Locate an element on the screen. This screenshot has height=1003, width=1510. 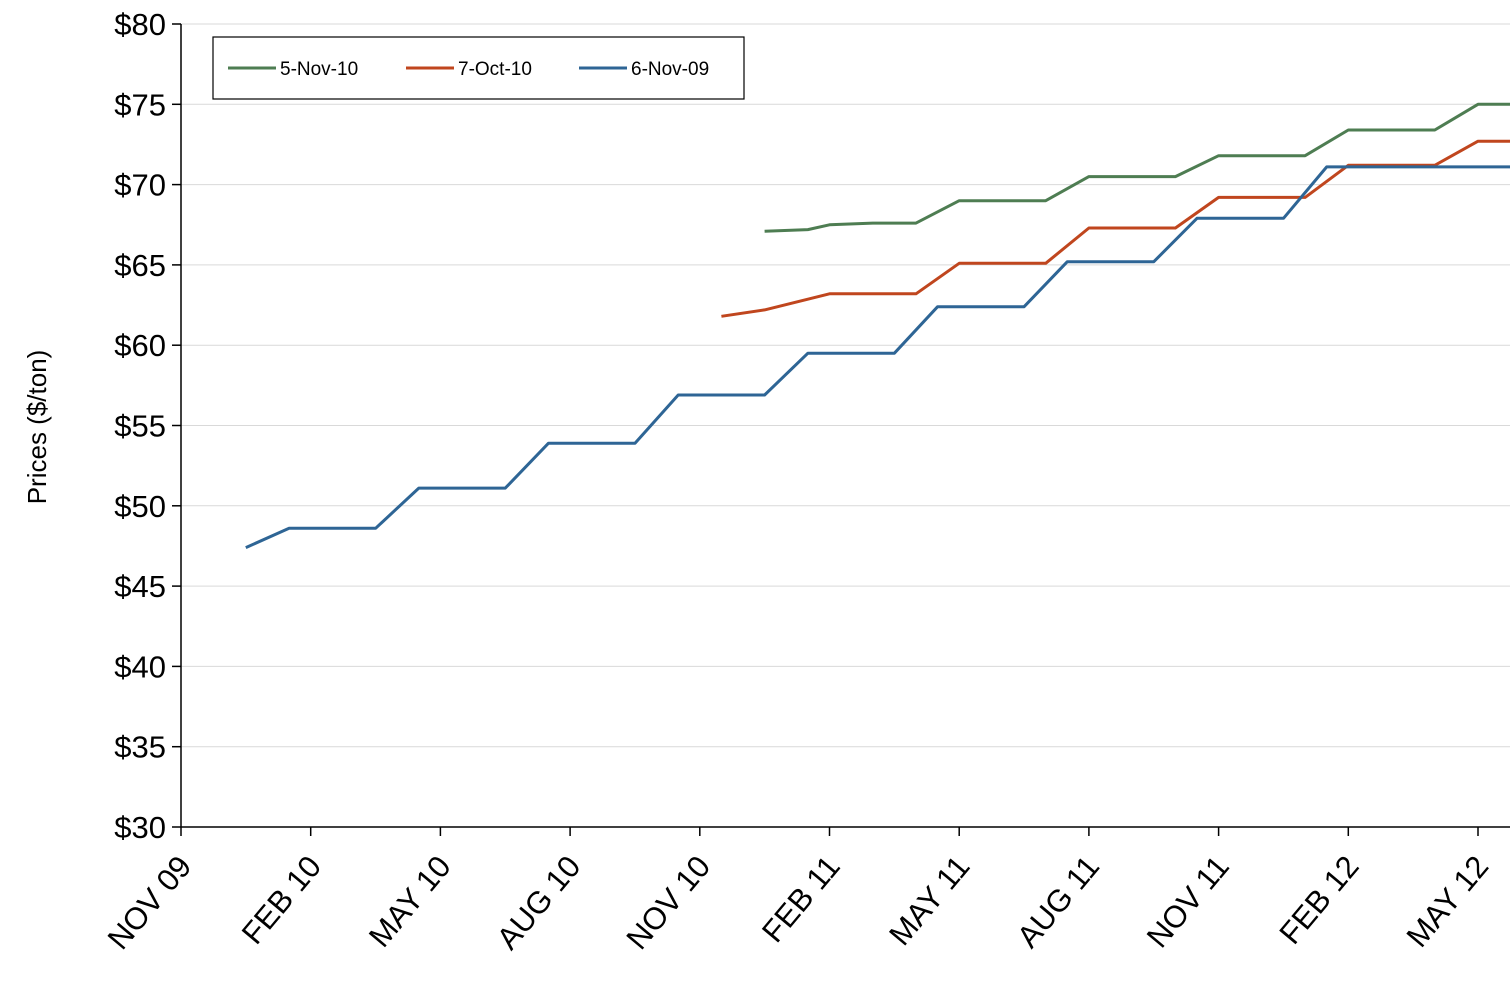
legend-box is located at coordinates (478, 68).